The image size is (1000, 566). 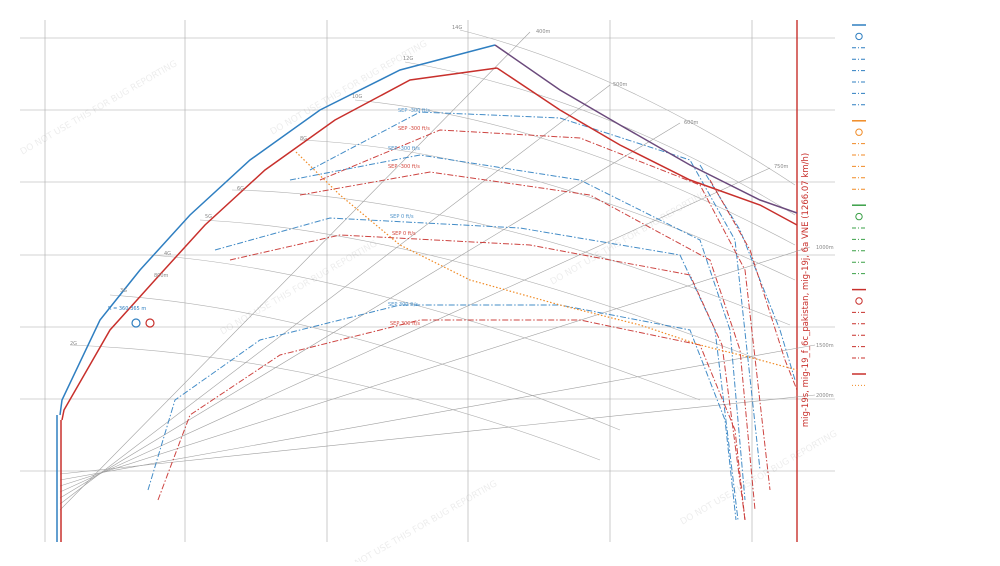 What do you see at coordinates (123, 291) in the screenshot?
I see `load-factor-label: 3G` at bounding box center [123, 291].